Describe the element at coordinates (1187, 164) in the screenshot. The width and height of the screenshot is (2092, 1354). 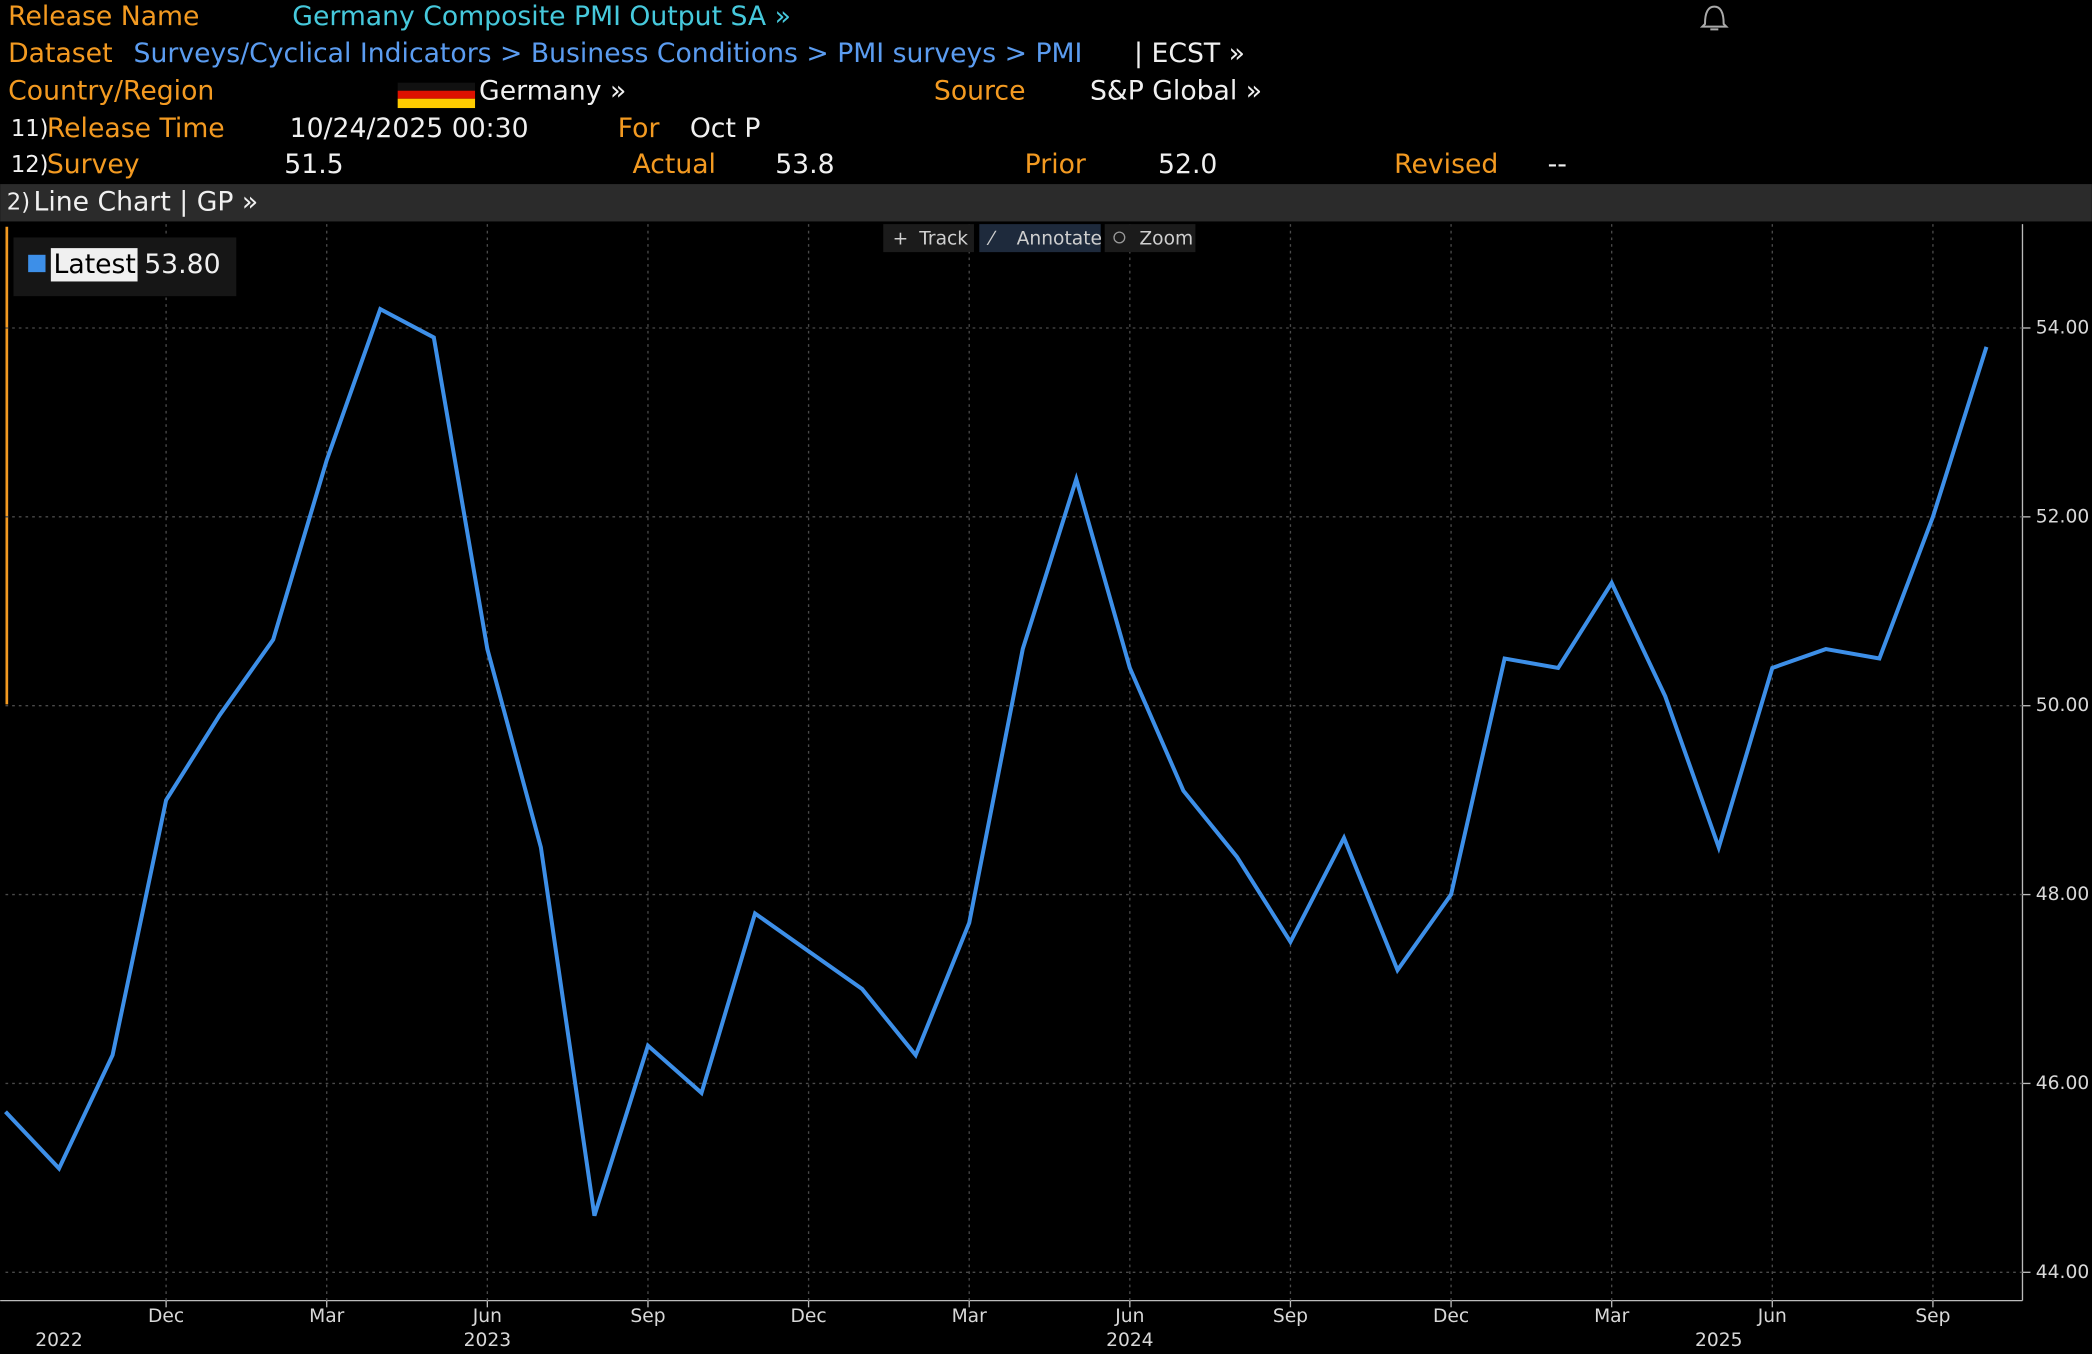
I see `prior: 52.0` at that location.